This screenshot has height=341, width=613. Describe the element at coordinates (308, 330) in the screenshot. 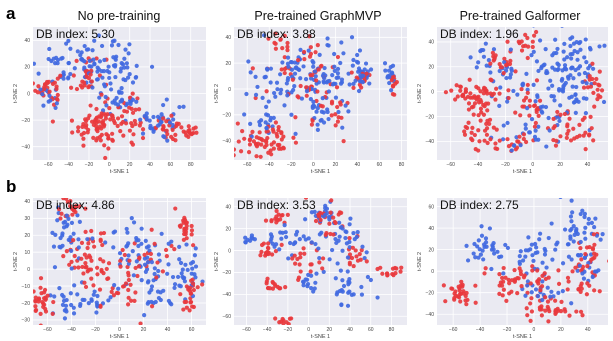

I see `x-tick-label: 0` at that location.